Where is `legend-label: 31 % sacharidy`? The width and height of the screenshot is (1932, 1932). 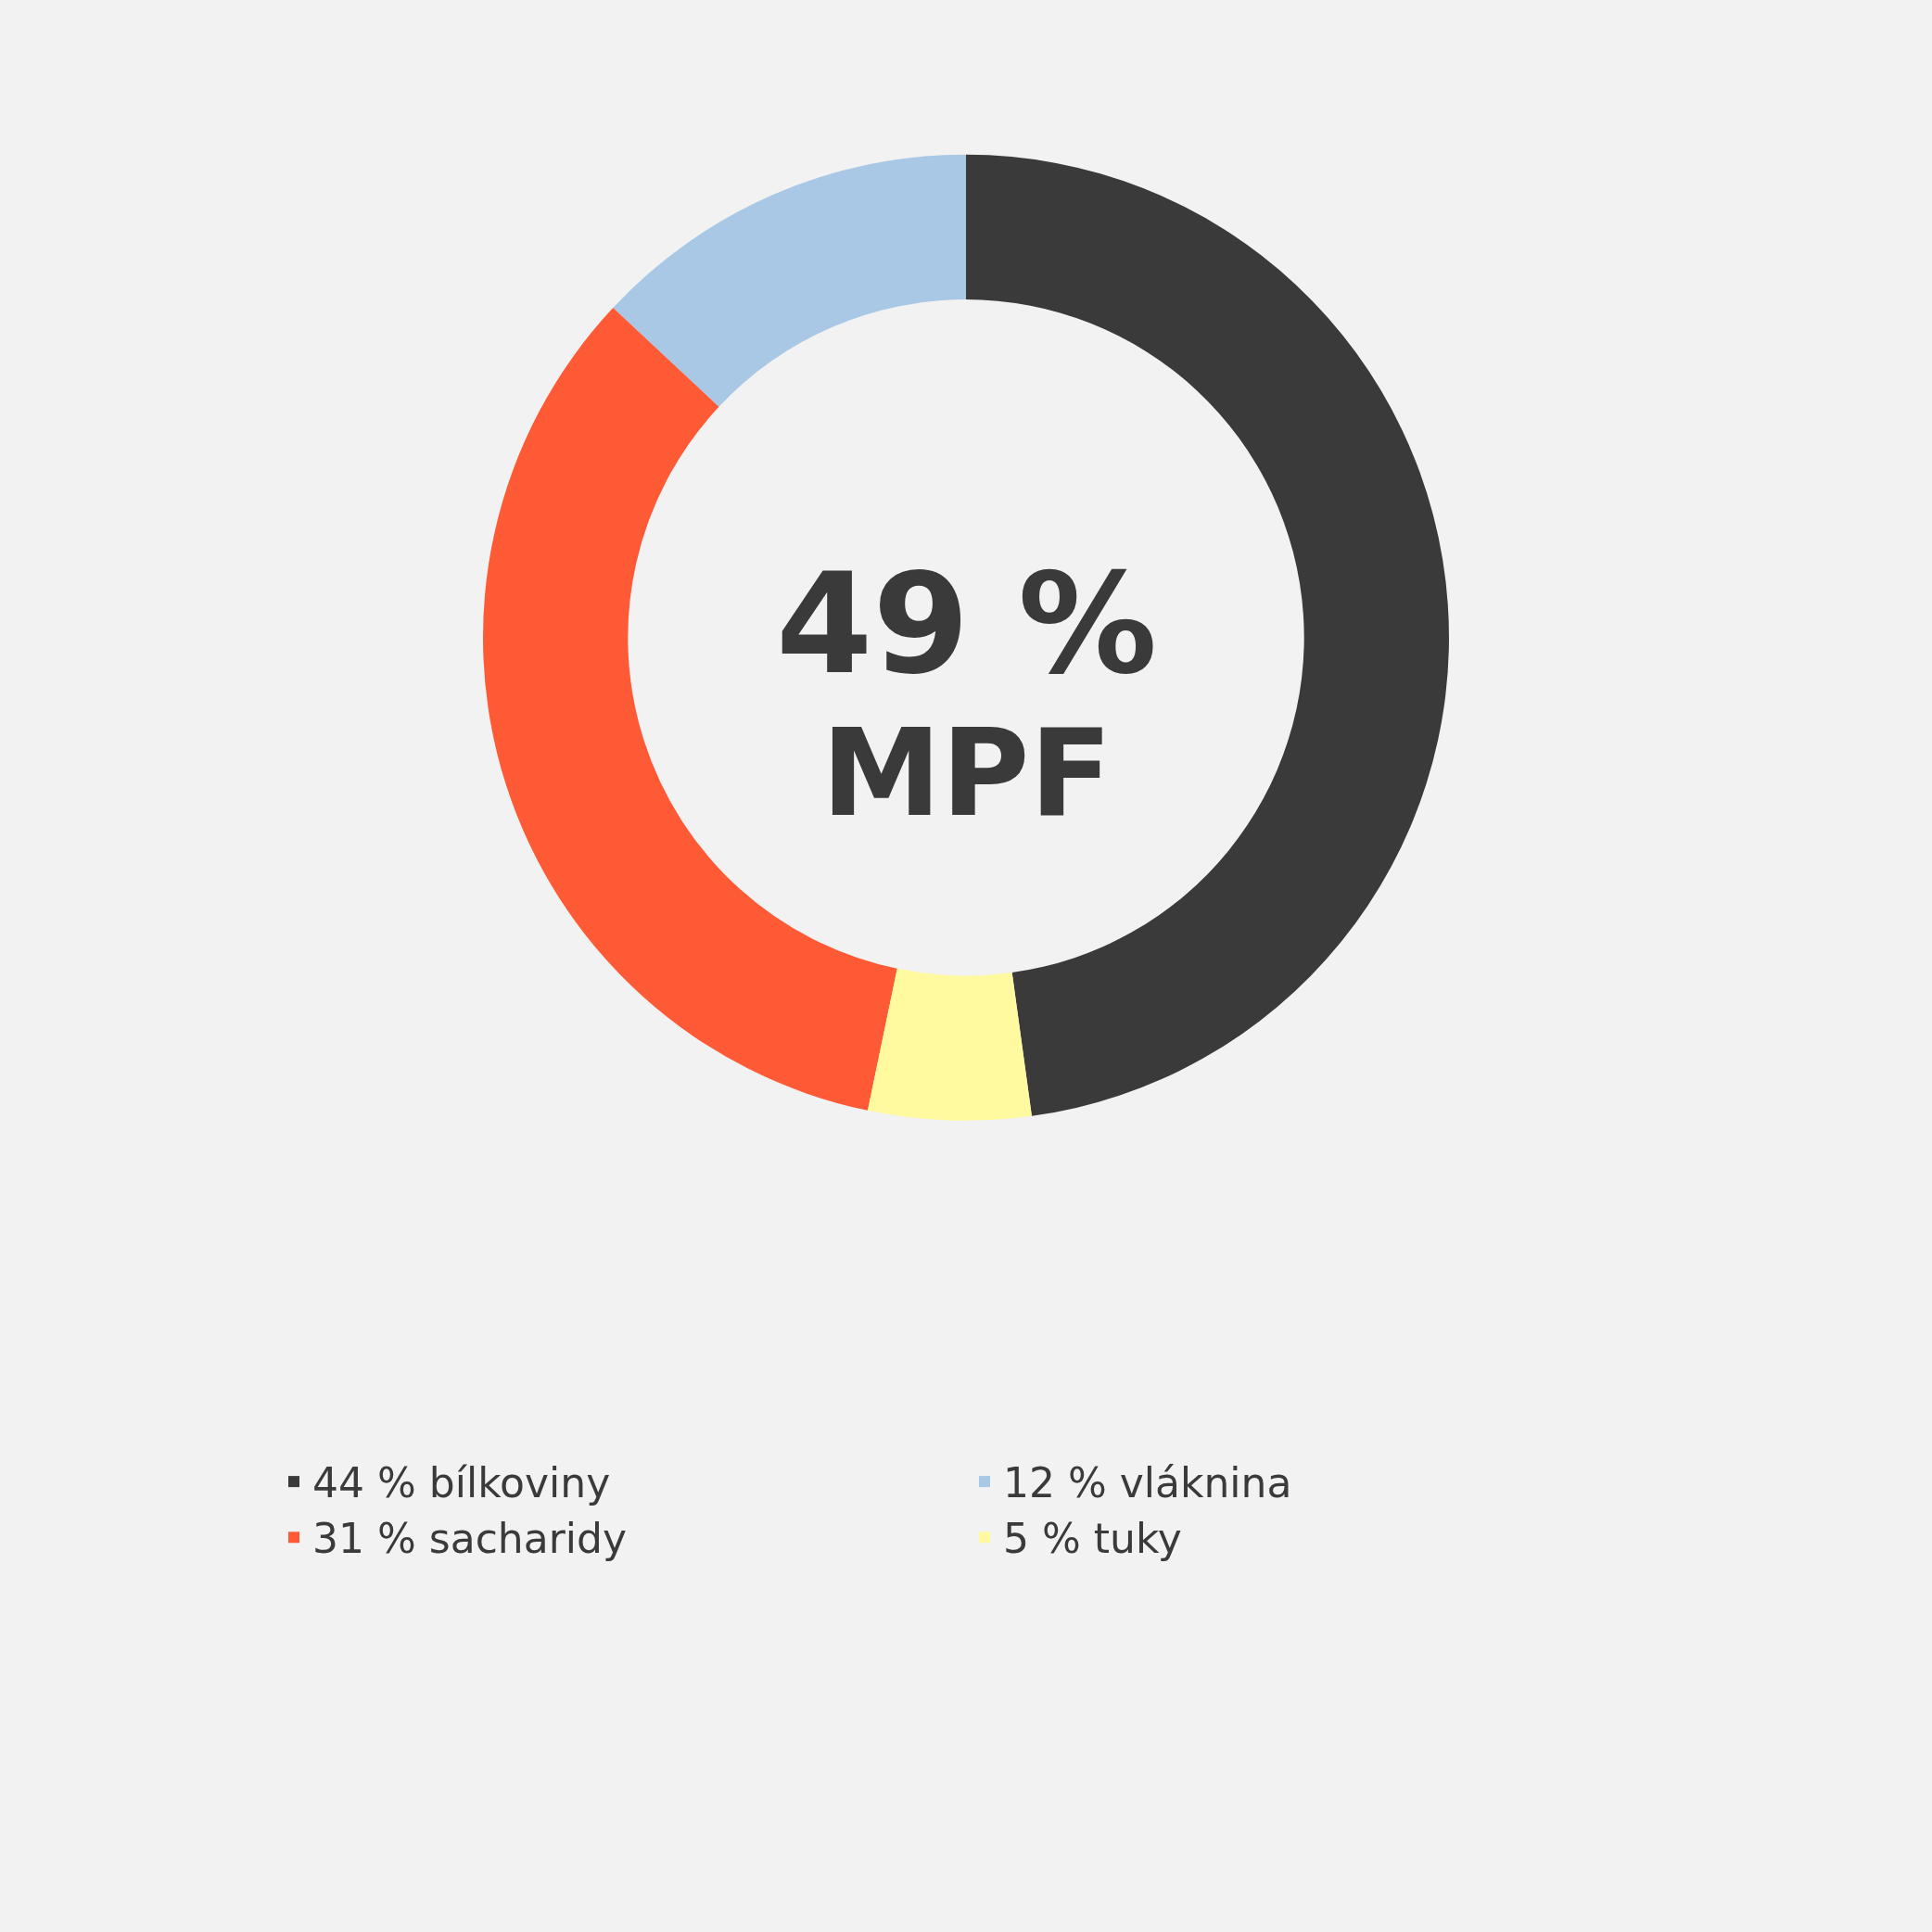 legend-label: 31 % sacharidy is located at coordinates (469, 1539).